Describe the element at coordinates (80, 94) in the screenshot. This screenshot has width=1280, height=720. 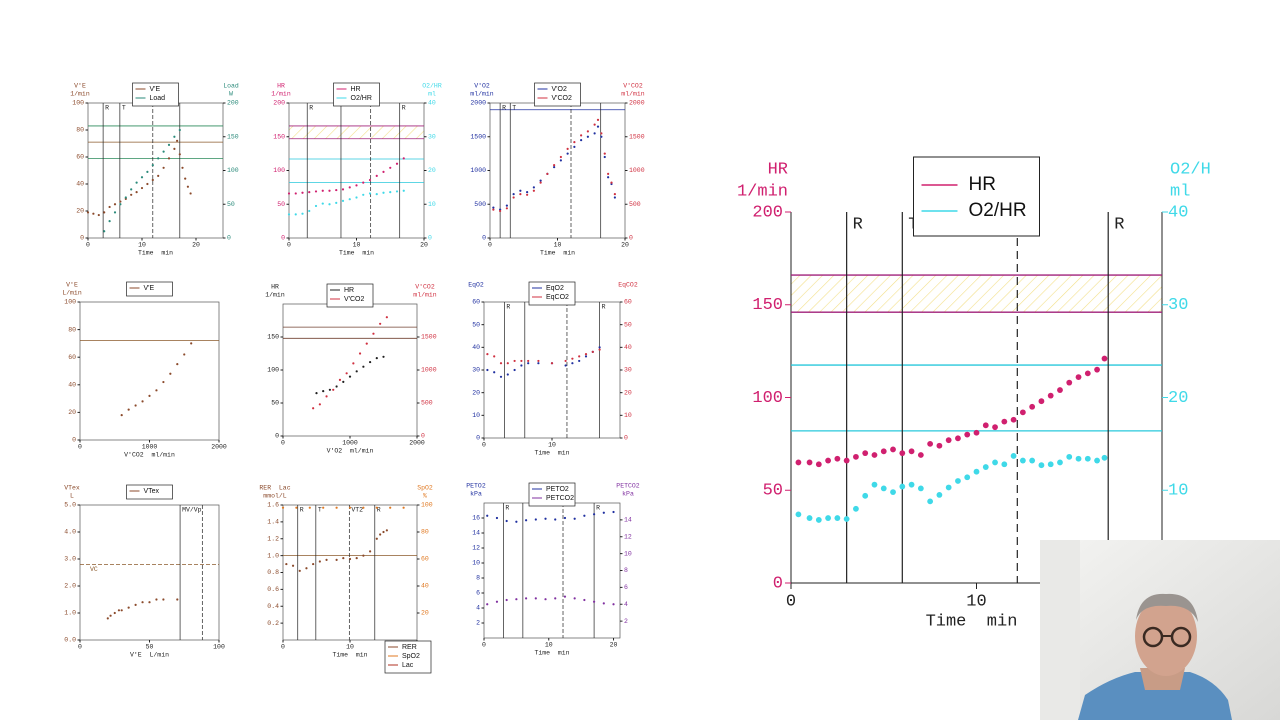
I see `y-axis-label: 1/min` at that location.